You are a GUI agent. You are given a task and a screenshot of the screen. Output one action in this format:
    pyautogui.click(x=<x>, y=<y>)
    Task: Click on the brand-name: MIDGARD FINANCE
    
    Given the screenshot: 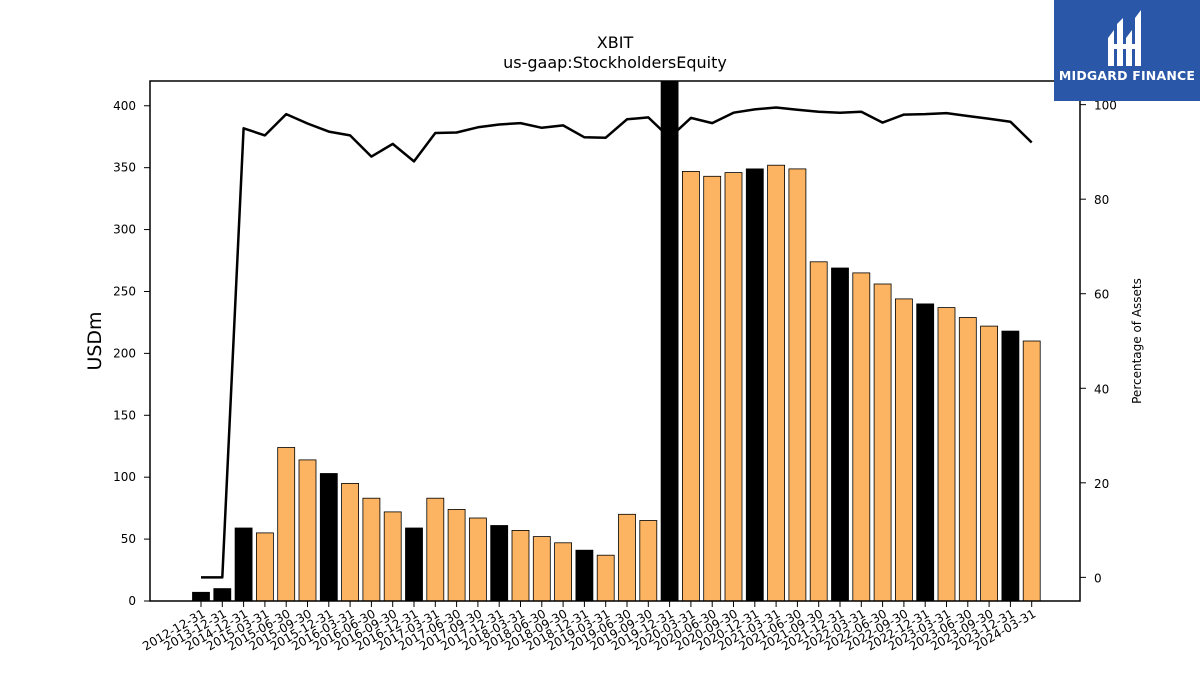 What is the action you would take?
    pyautogui.click(x=1127, y=75)
    